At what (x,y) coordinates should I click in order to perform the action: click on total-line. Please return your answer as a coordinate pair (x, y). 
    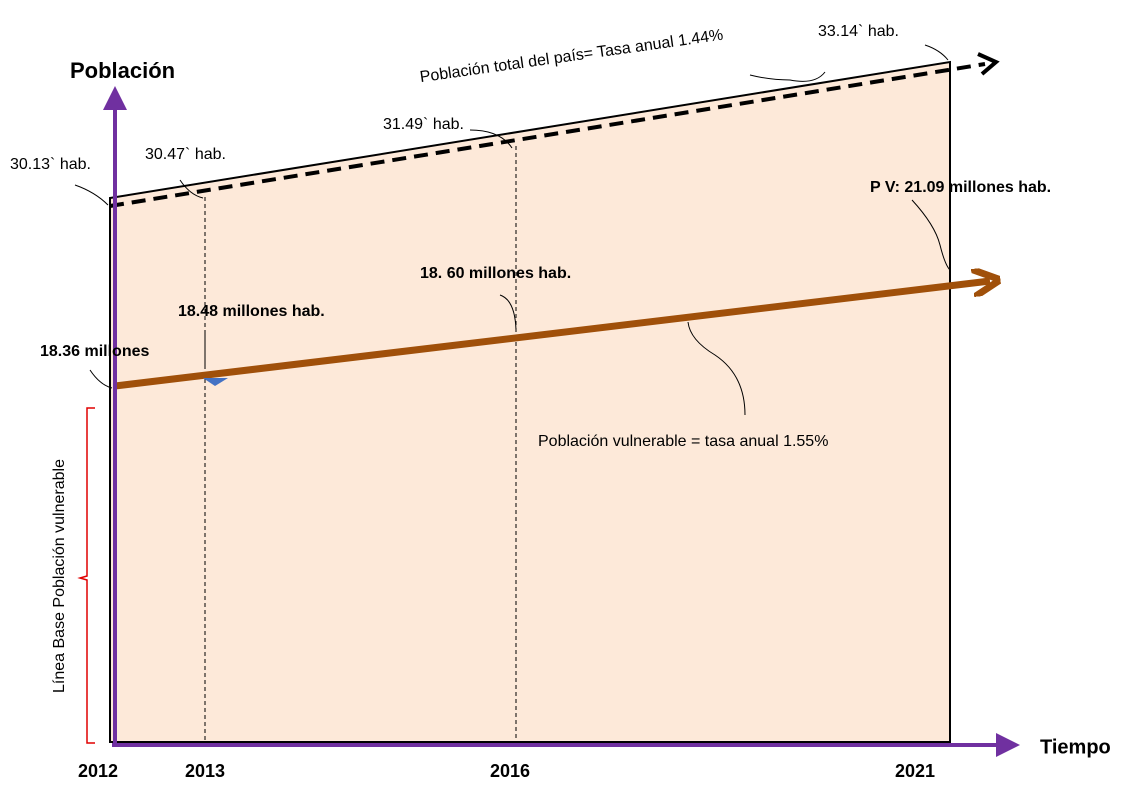
    Looking at the image, I should click on (547, 135).